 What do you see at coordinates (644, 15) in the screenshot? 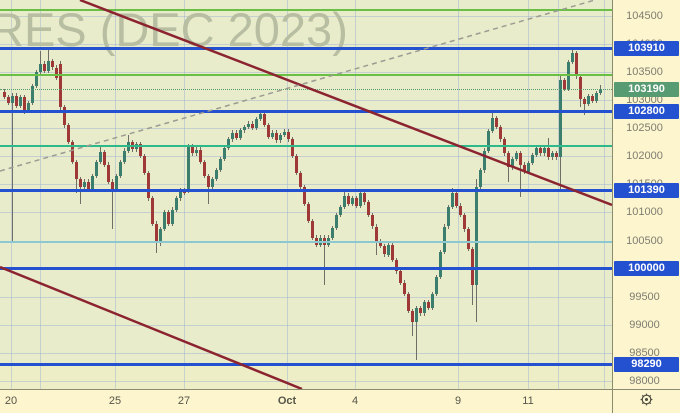
I see `price-tick-104500: 104500` at bounding box center [644, 15].